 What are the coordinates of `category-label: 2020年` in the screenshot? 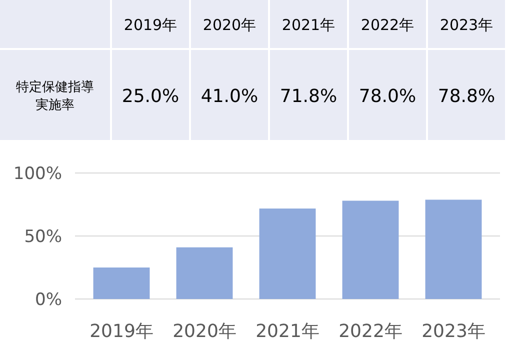 It's located at (229, 25).